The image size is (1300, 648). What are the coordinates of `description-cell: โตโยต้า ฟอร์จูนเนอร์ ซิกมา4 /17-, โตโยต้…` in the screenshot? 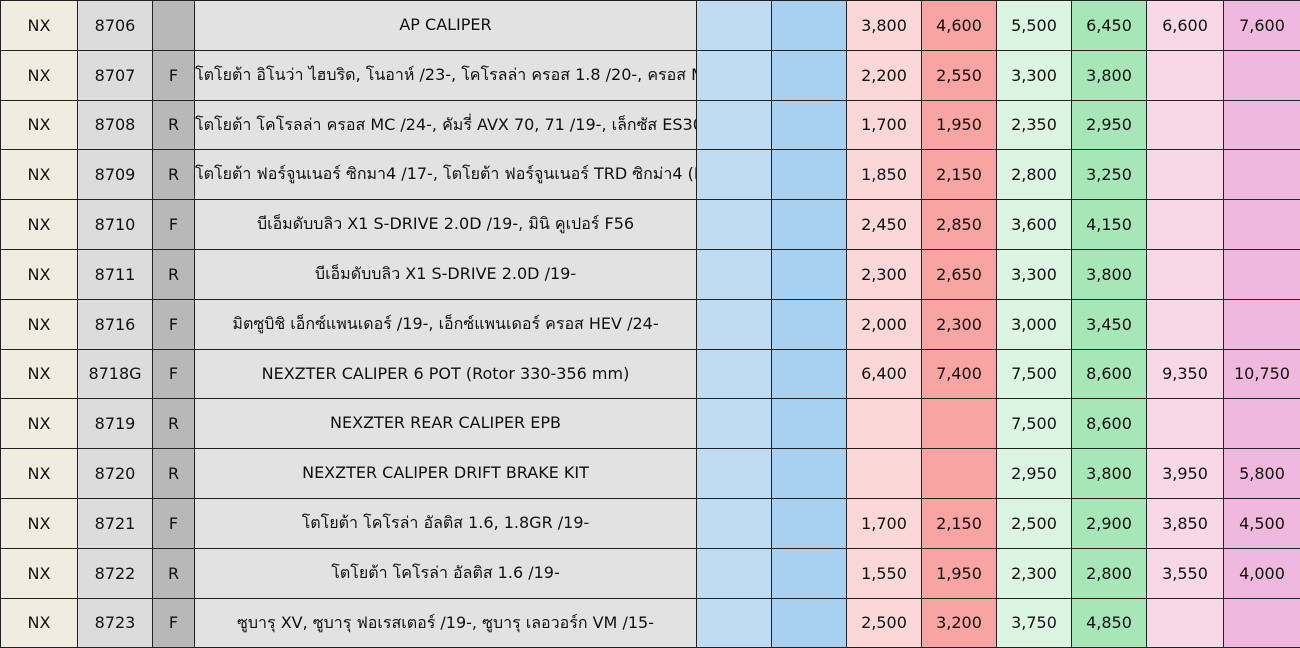 It's located at (445, 175).